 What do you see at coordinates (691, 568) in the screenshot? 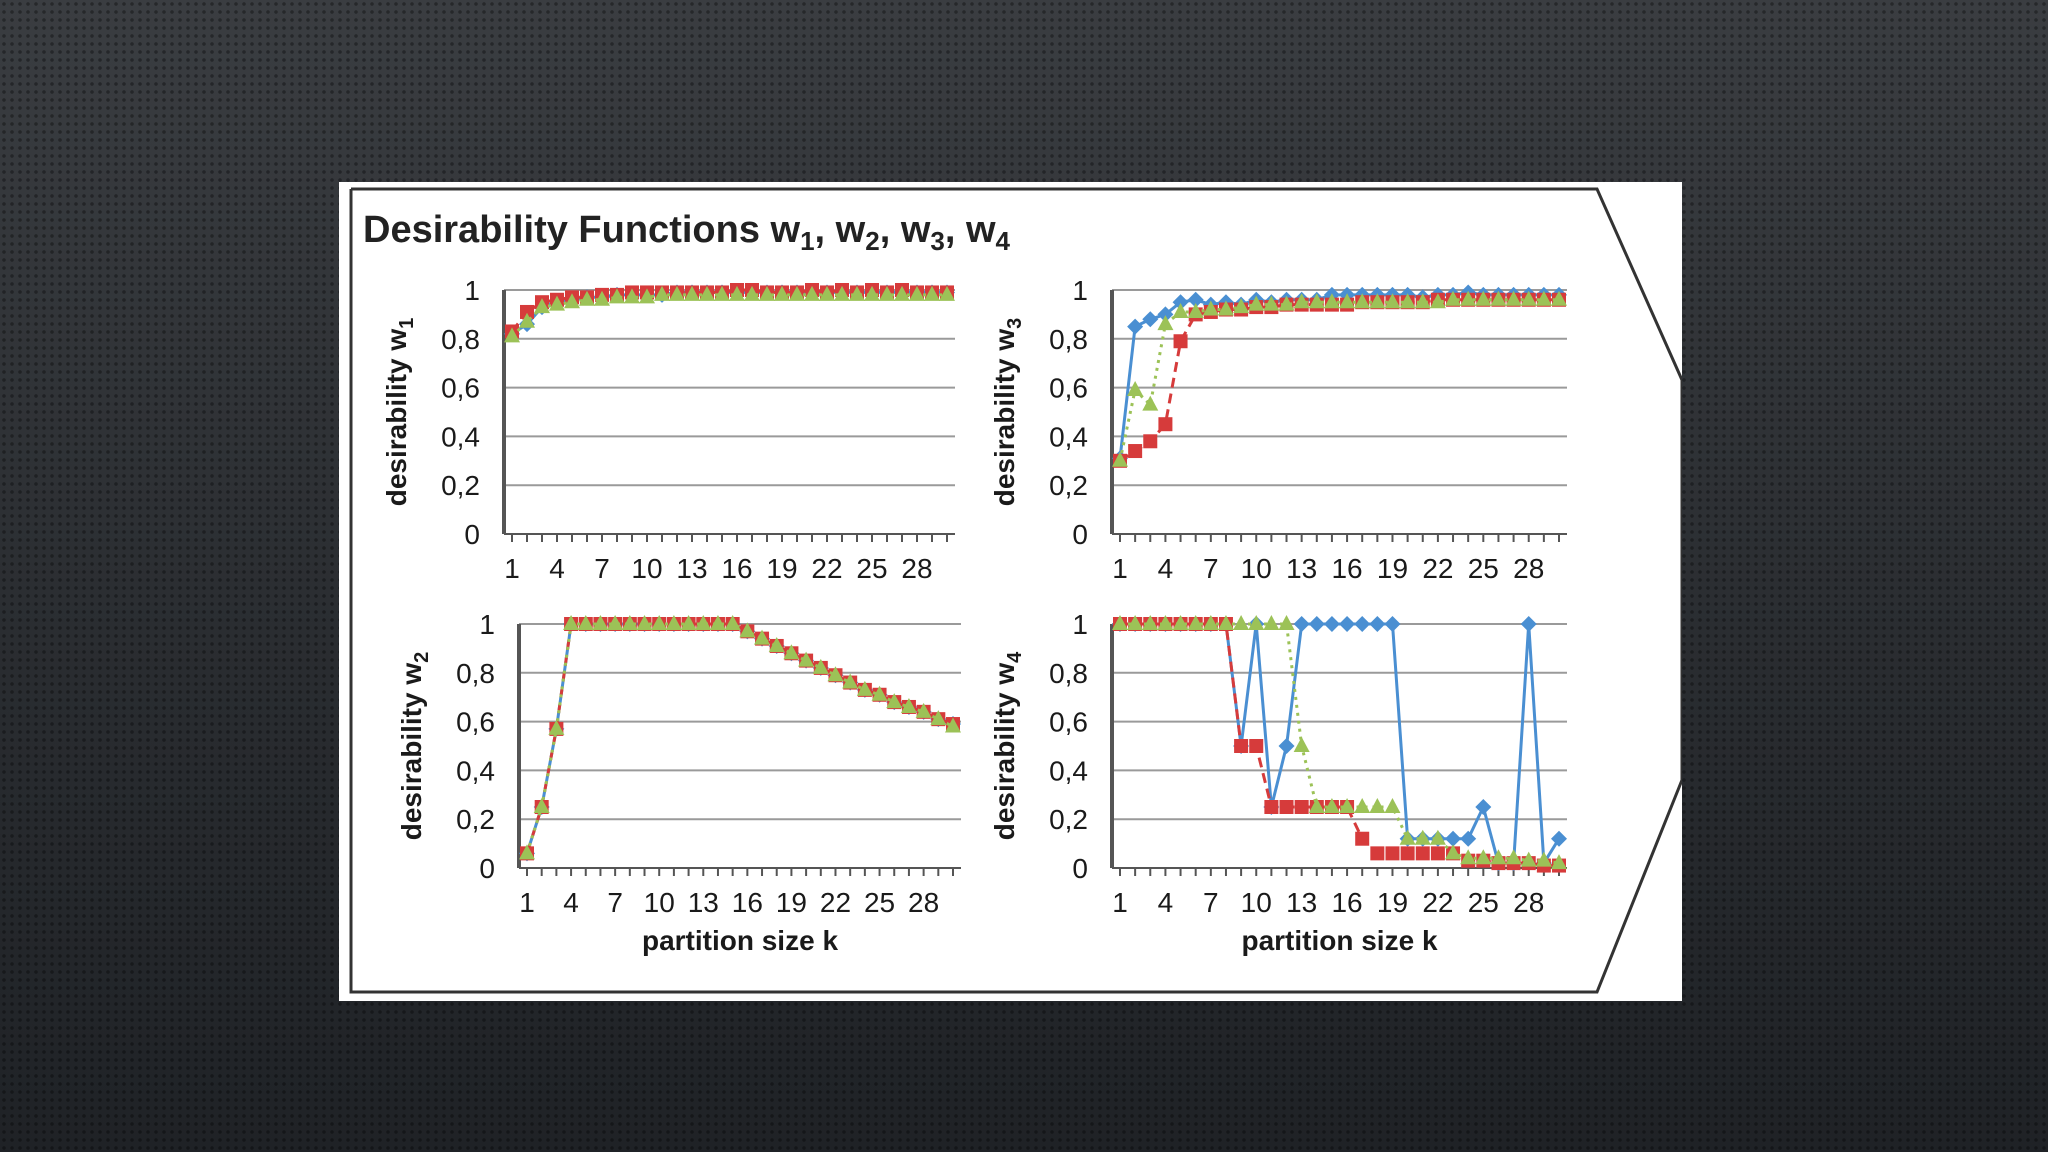
I see `x-tick-label: 13` at bounding box center [691, 568].